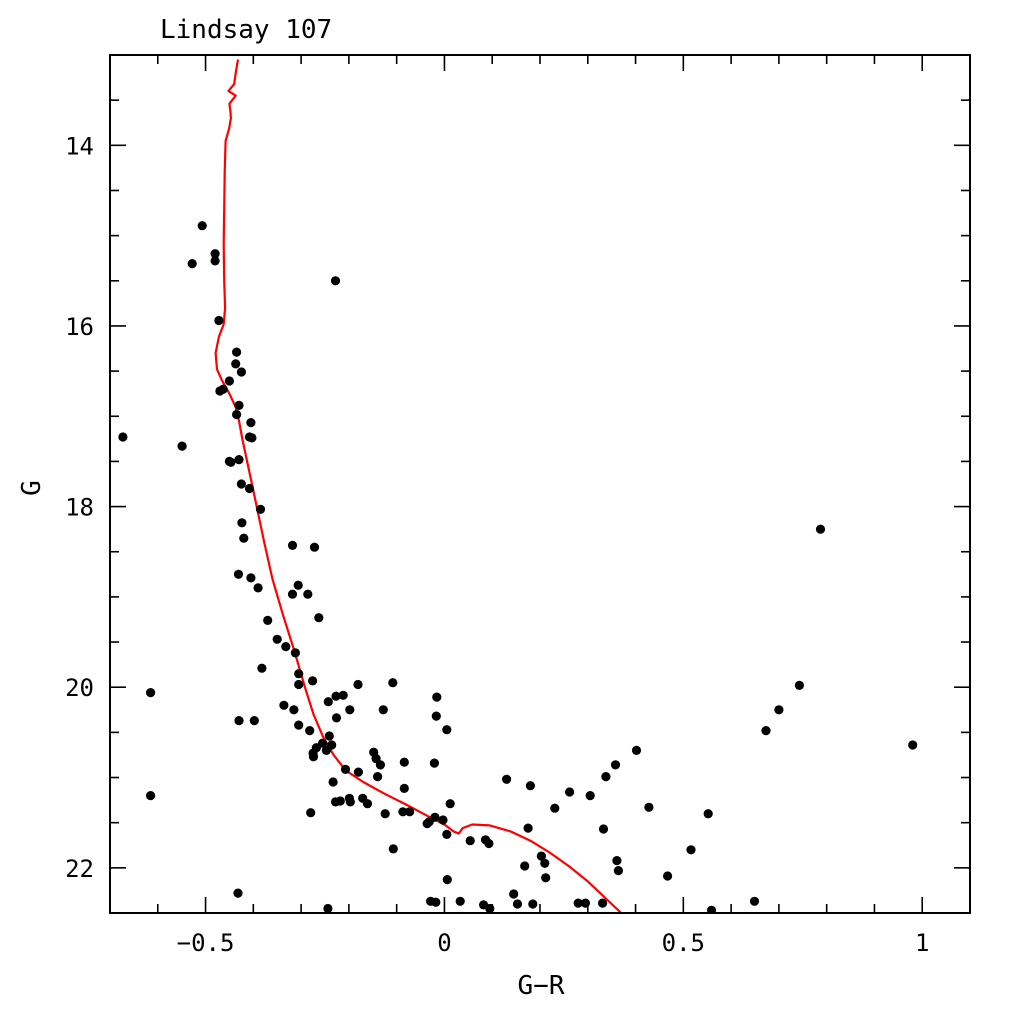 The width and height of the screenshot is (1024, 1024). Describe the element at coordinates (79, 327) in the screenshot. I see `y-tick-label: 16` at that location.